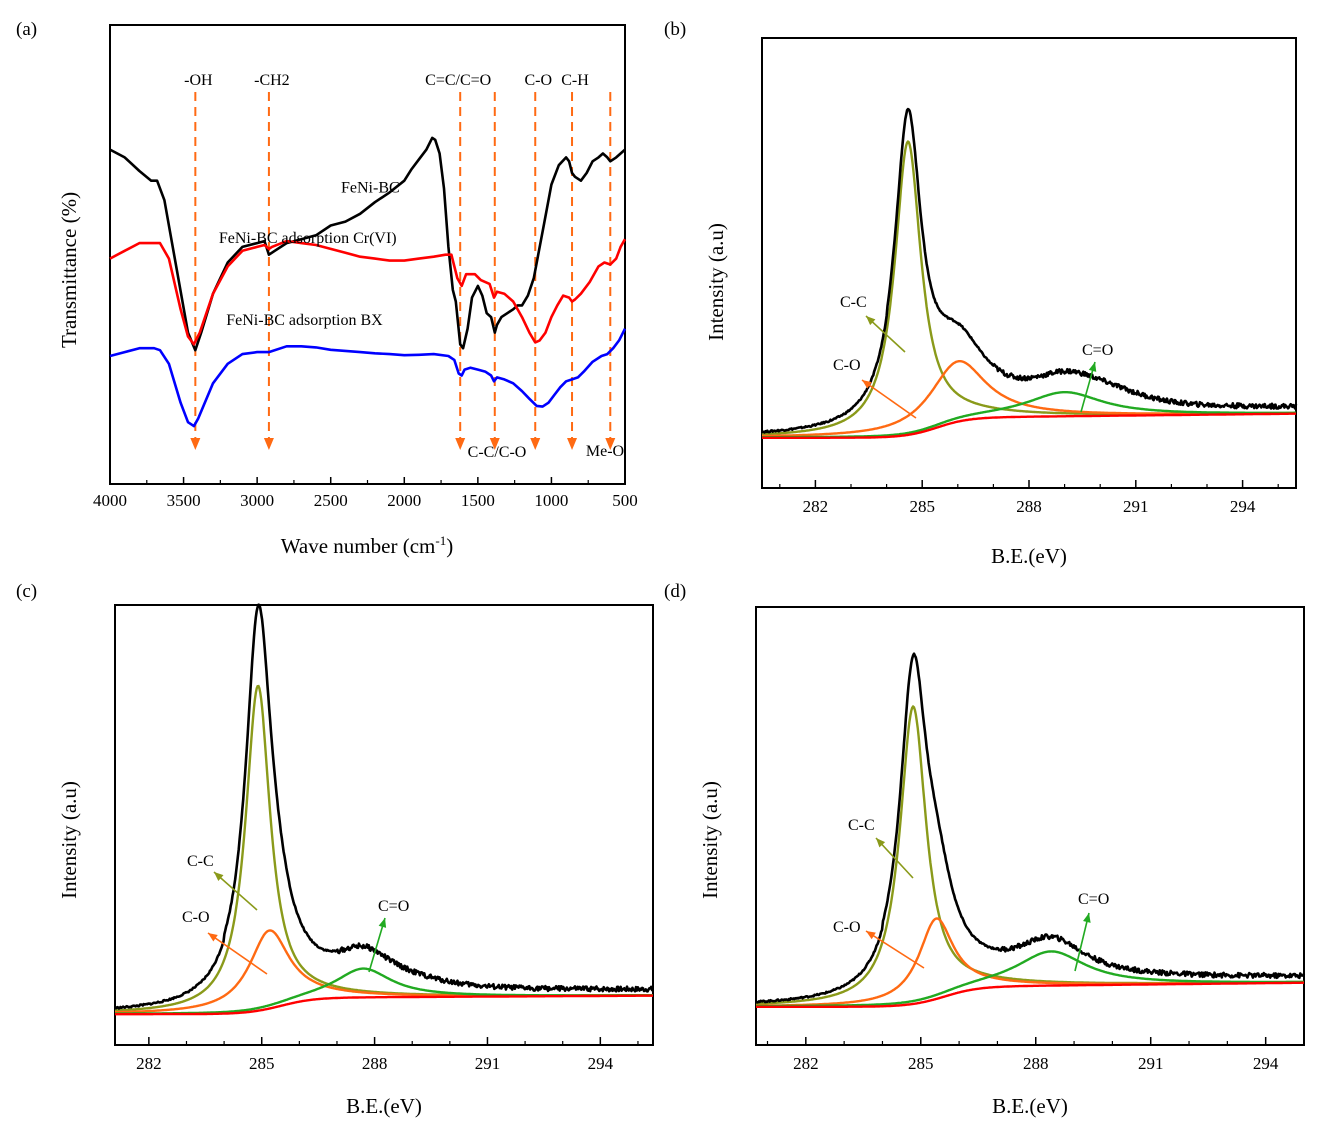 This screenshot has height=1133, width=1328. What do you see at coordinates (308, 238) in the screenshot?
I see `series-label: FeNi-BC adsorption Cr(VI)` at bounding box center [308, 238].